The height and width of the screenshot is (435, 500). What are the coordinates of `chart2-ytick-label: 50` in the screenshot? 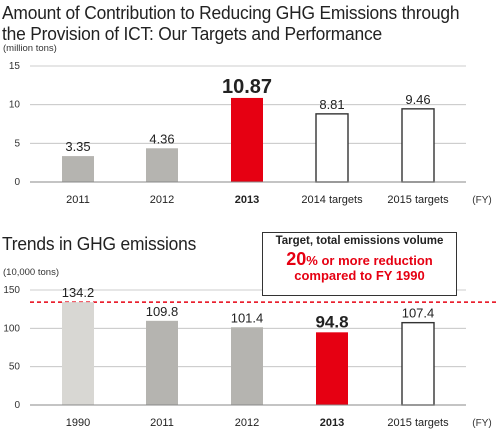 It's located at (15, 367).